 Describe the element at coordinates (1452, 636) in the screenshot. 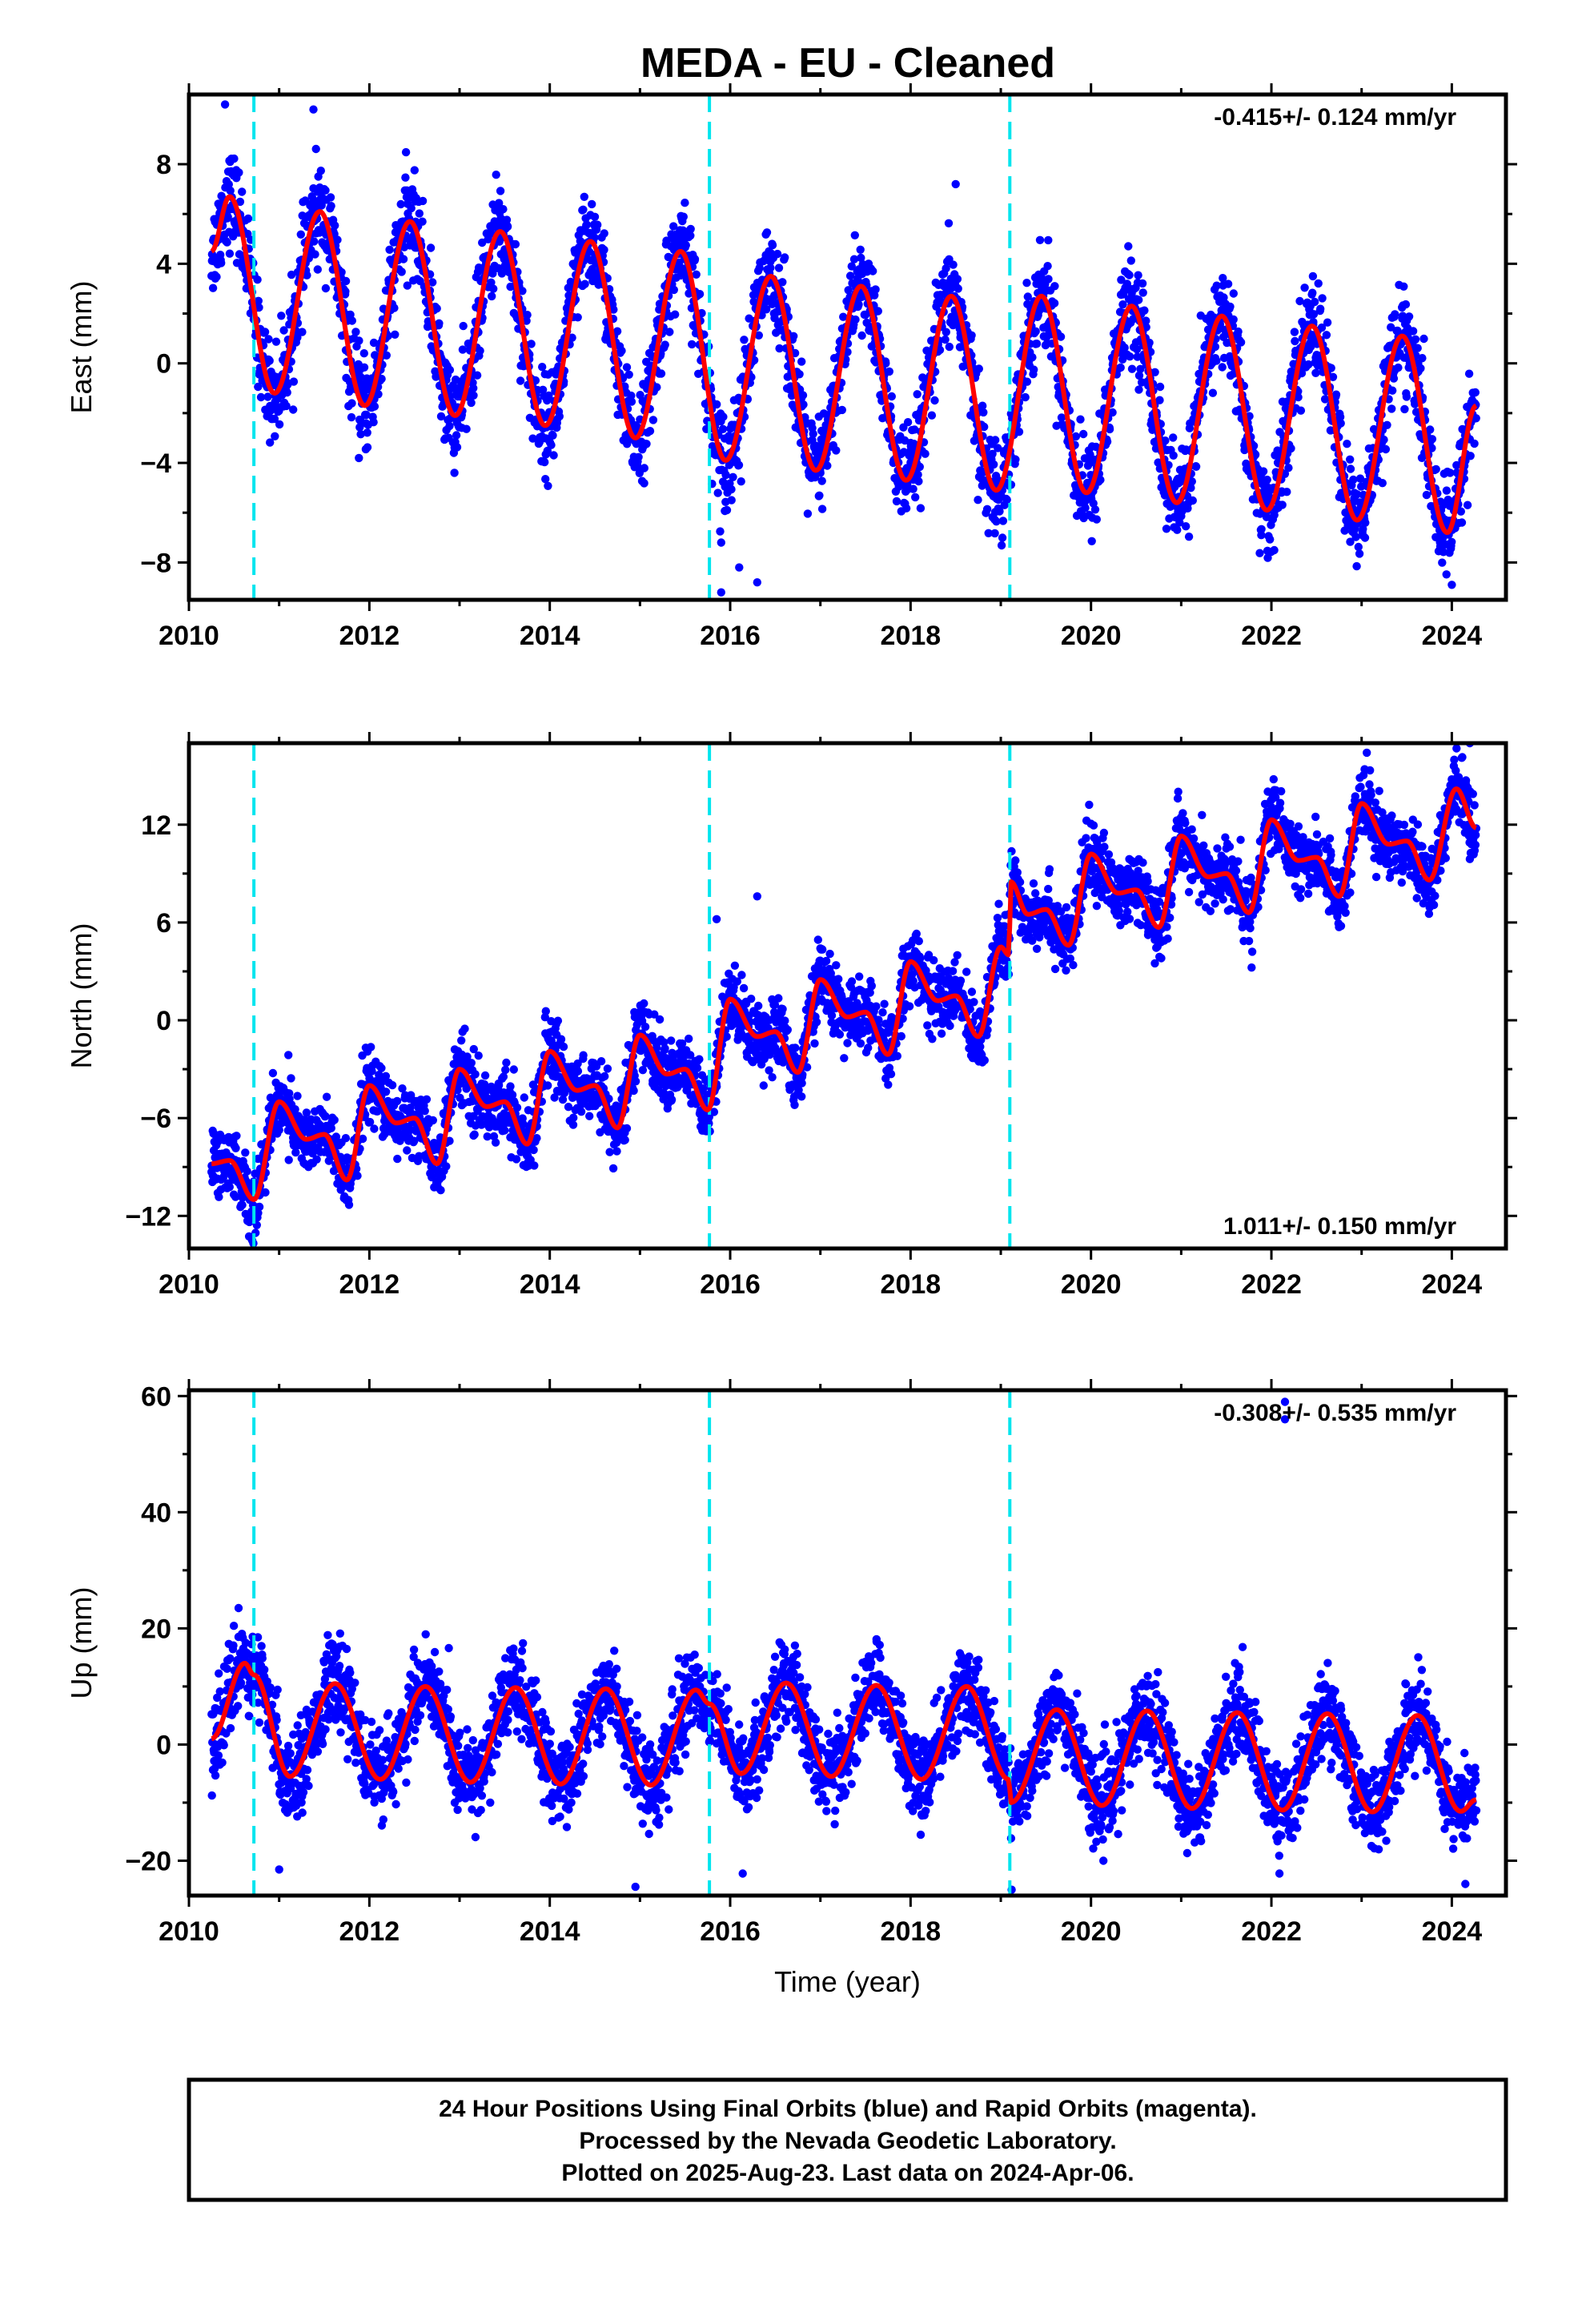

I see `east-x-tick-label: 2024` at that location.